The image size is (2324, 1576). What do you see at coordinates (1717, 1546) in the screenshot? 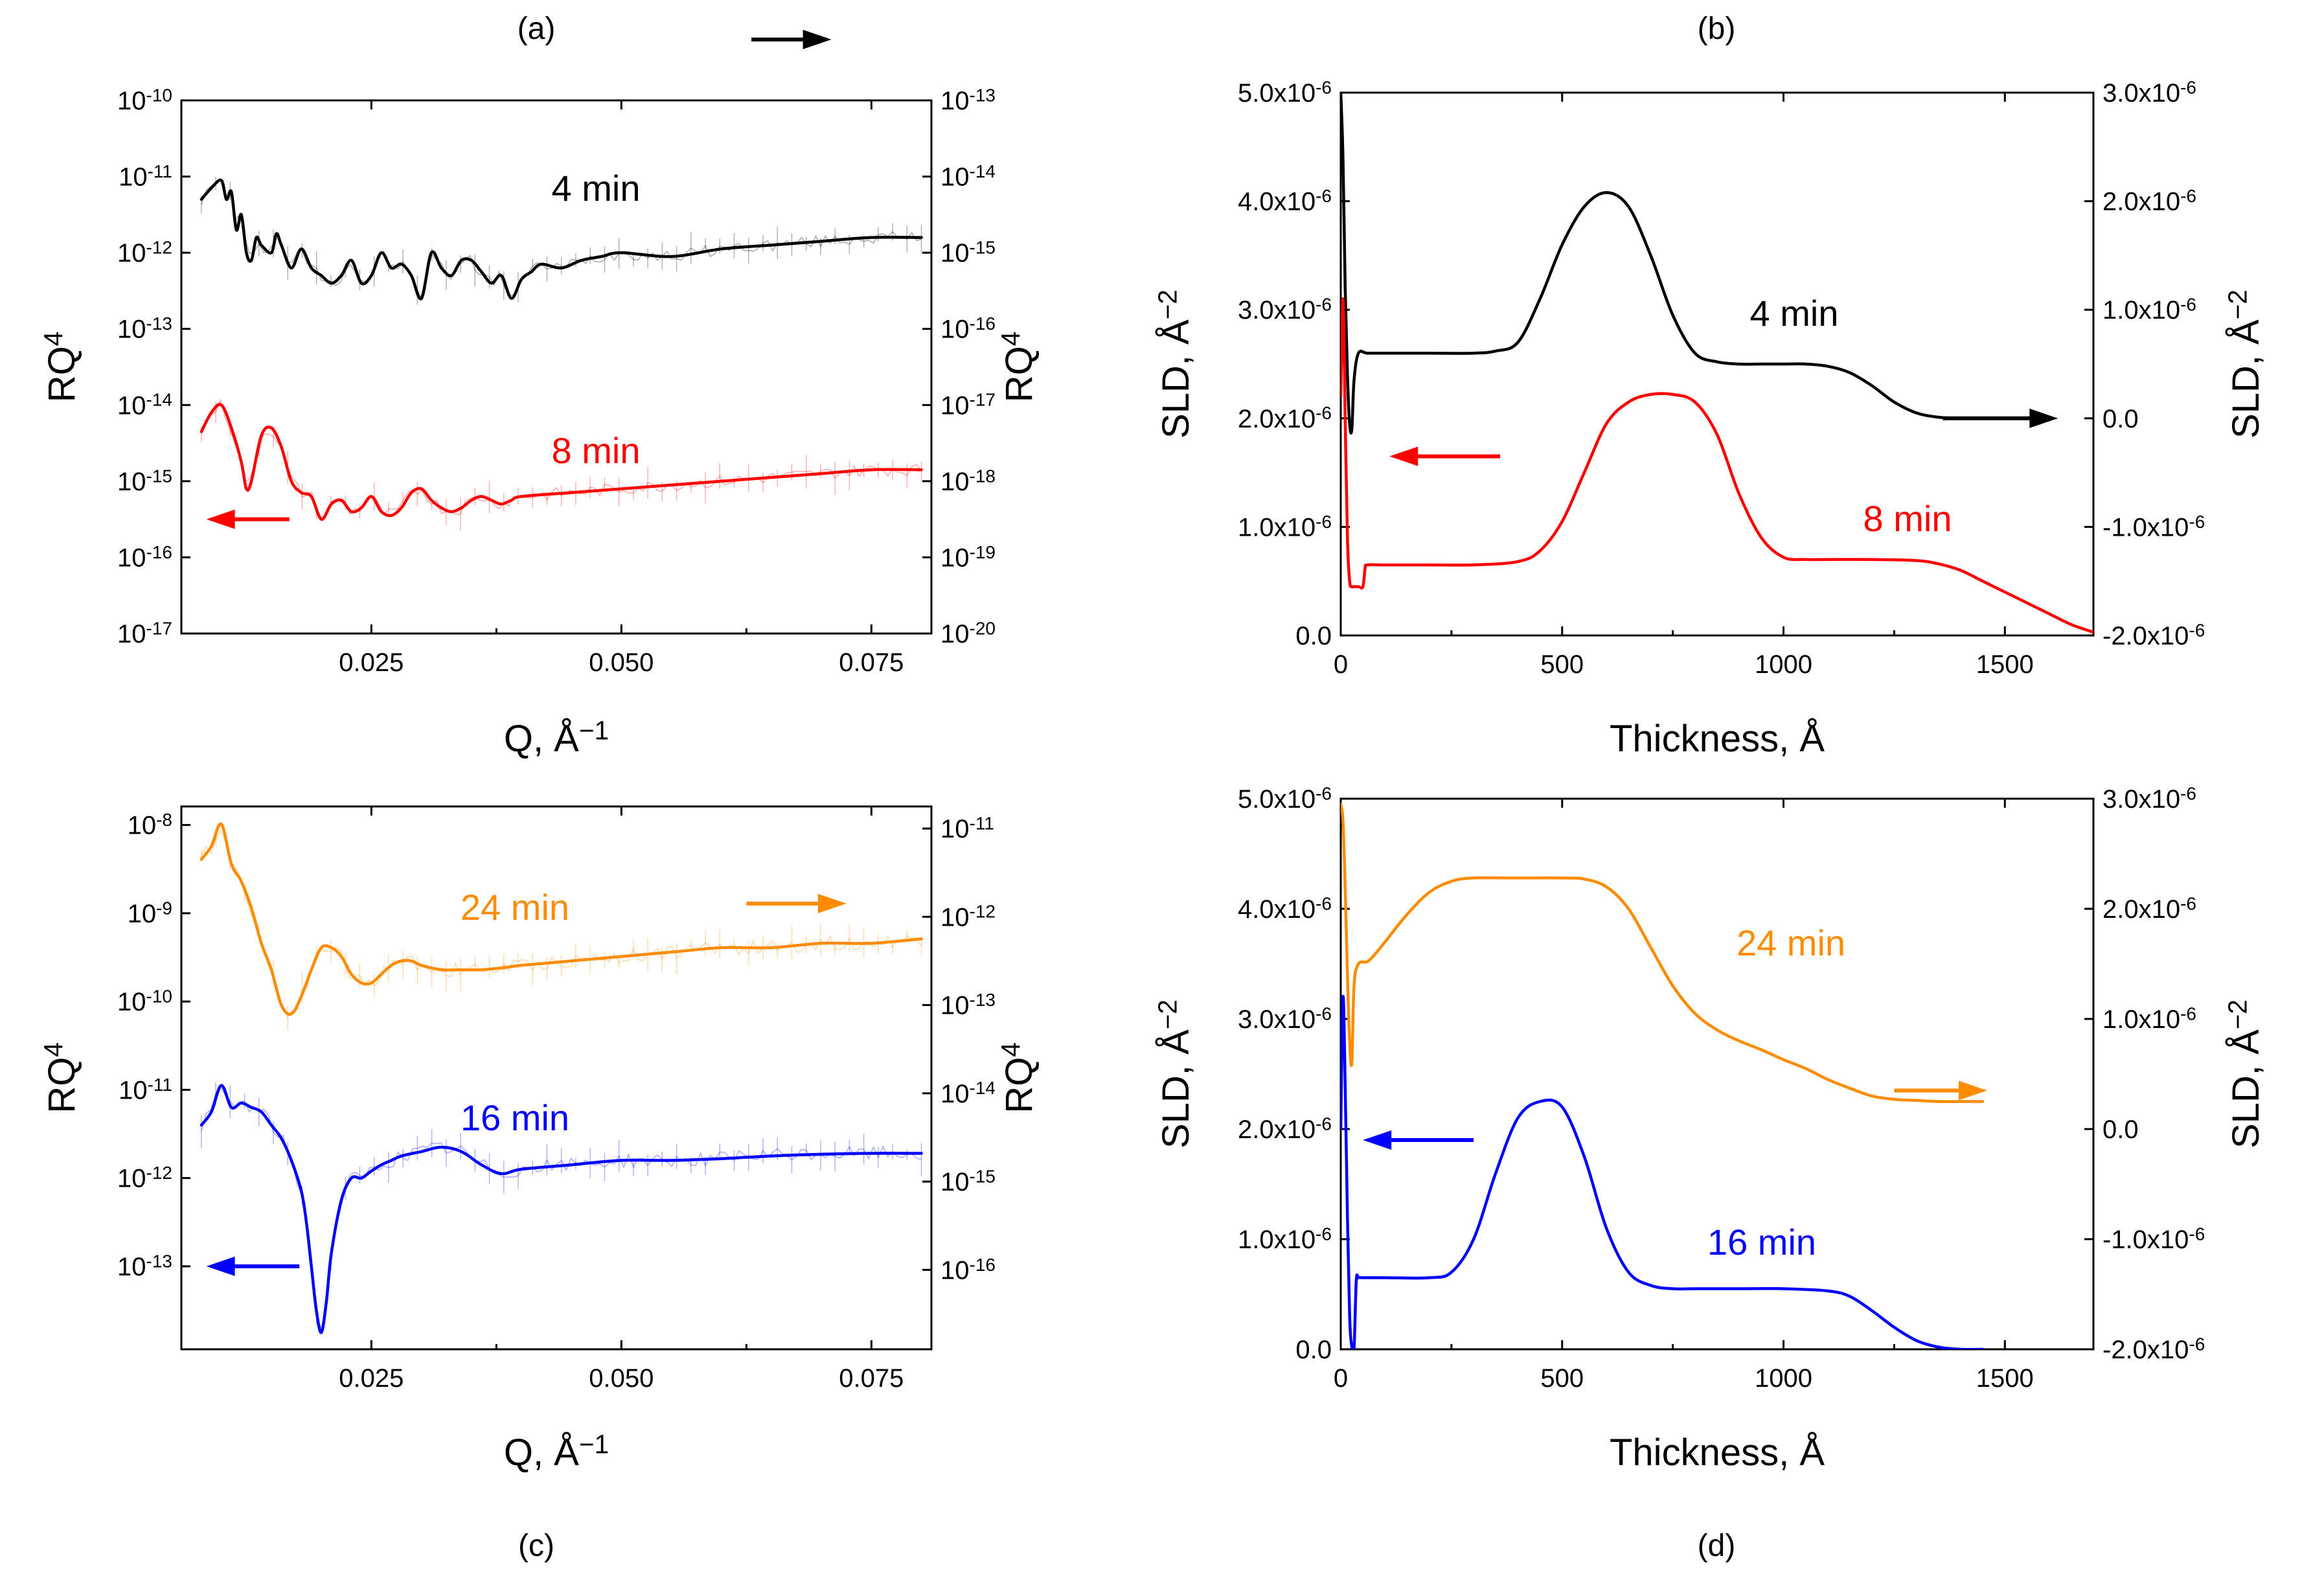
I see `panel-label: (d)` at bounding box center [1717, 1546].